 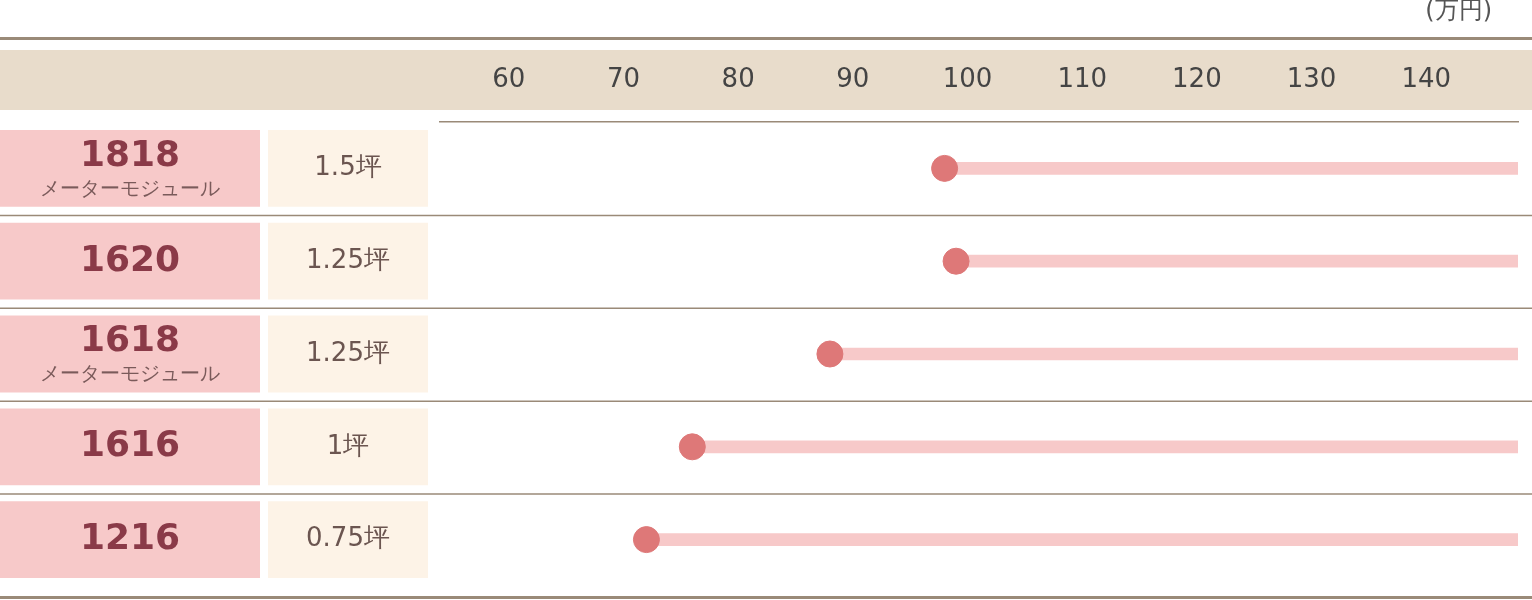 What do you see at coordinates (348, 166) in the screenshot?
I see `text: 1.5坪` at bounding box center [348, 166].